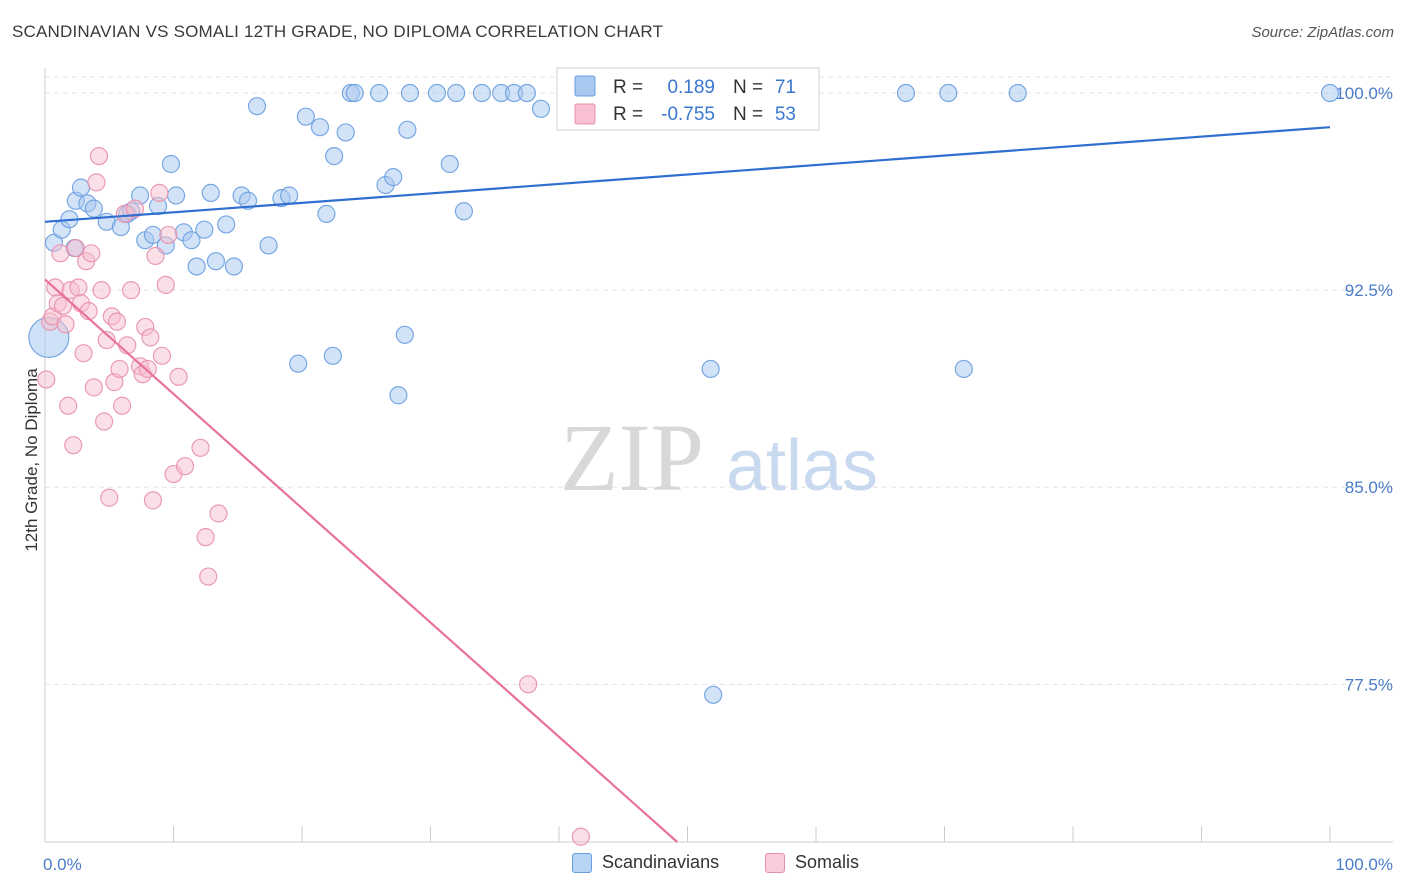  I want to click on legend-r-value: 0.189, so click(691, 87).